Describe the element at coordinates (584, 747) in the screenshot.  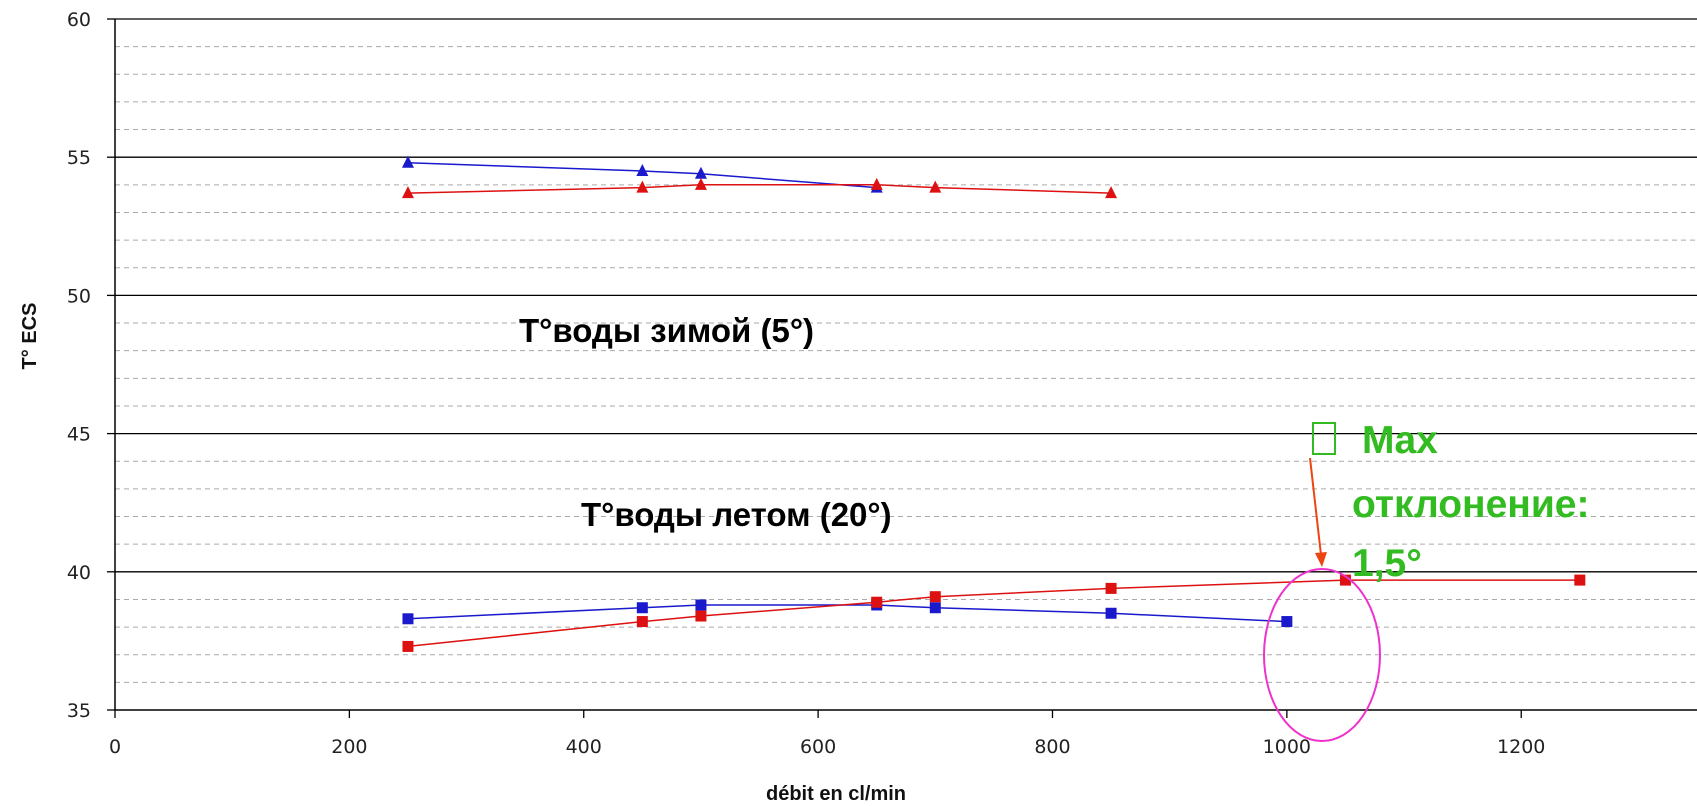
I see `x-tick-label: 400` at that location.